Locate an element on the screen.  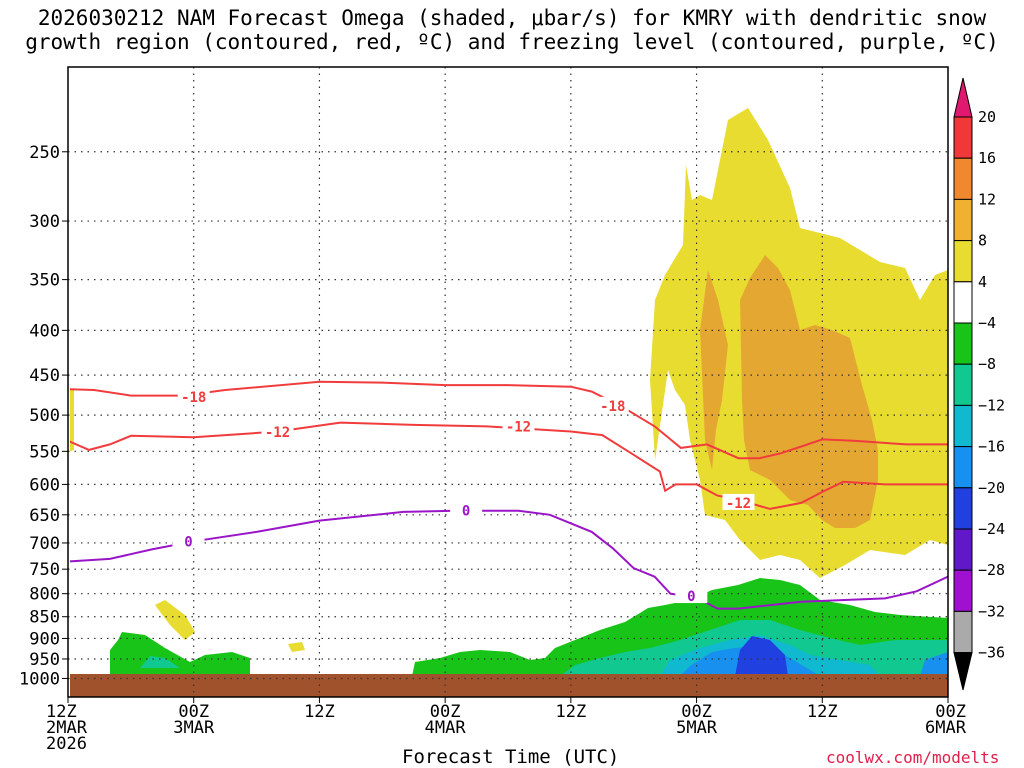
x-tick-label-60-2: 5MAR is located at coordinates (697, 728).